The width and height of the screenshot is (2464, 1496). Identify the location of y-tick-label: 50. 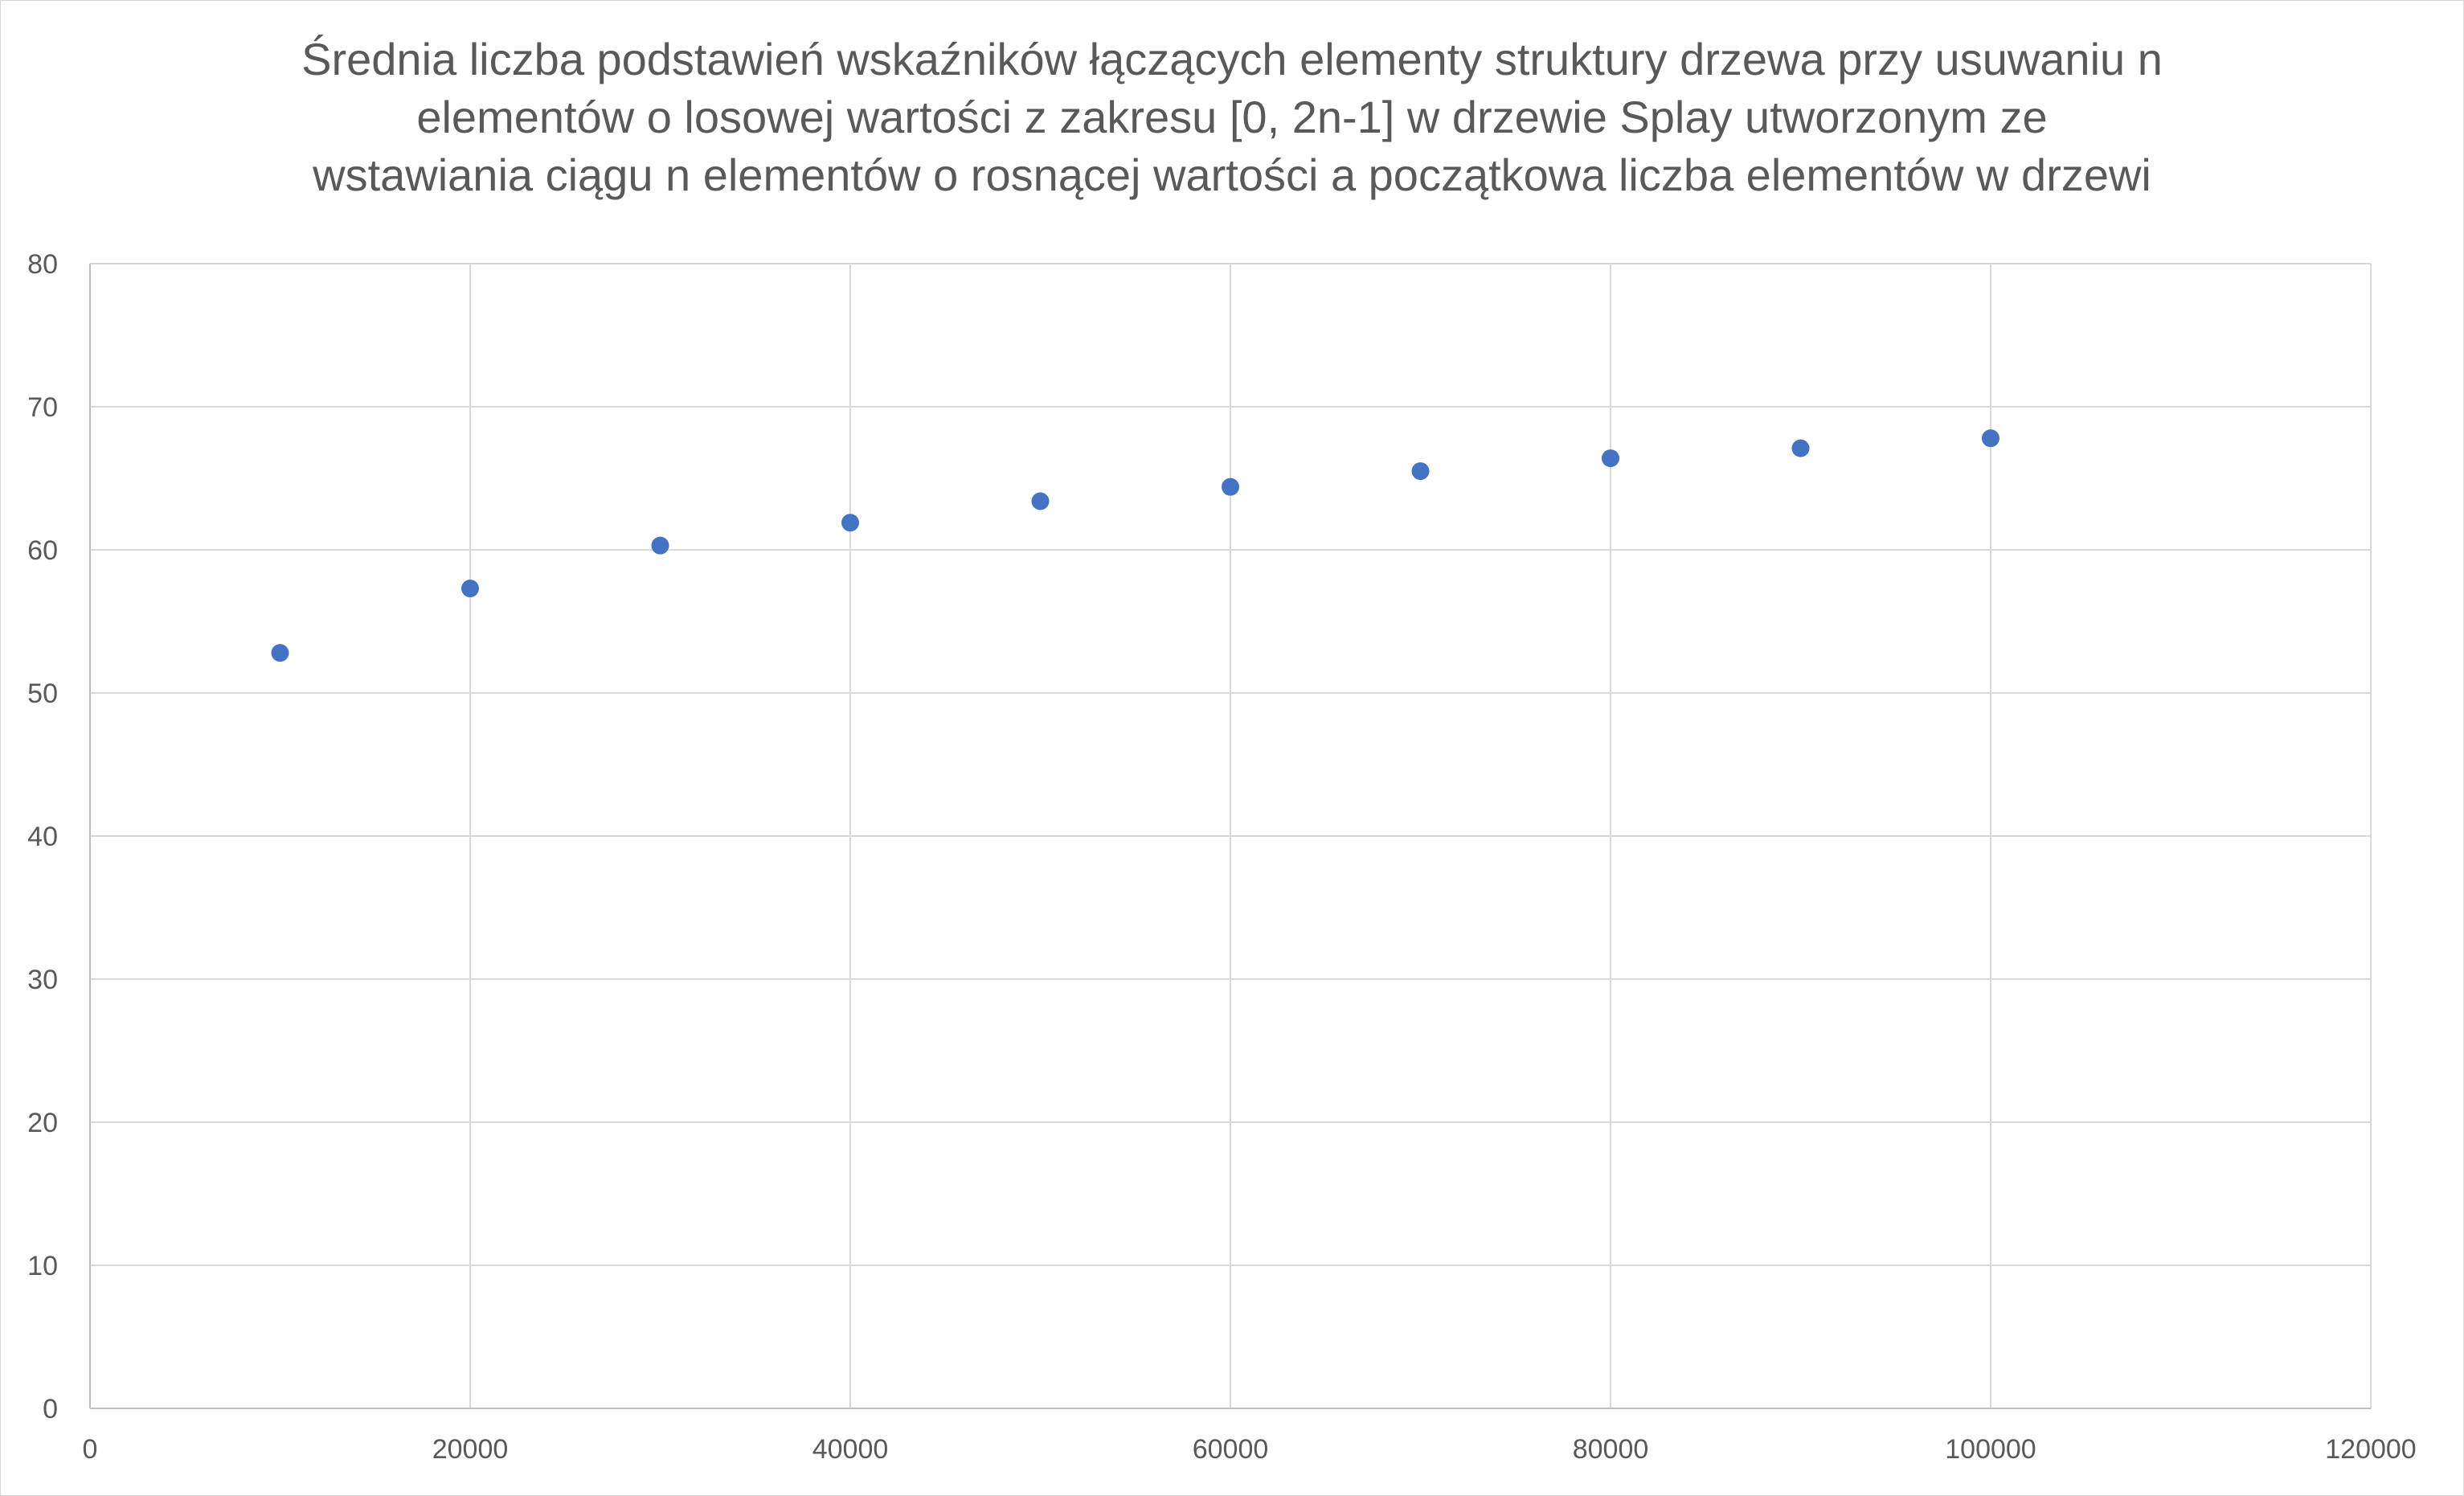
(42, 693).